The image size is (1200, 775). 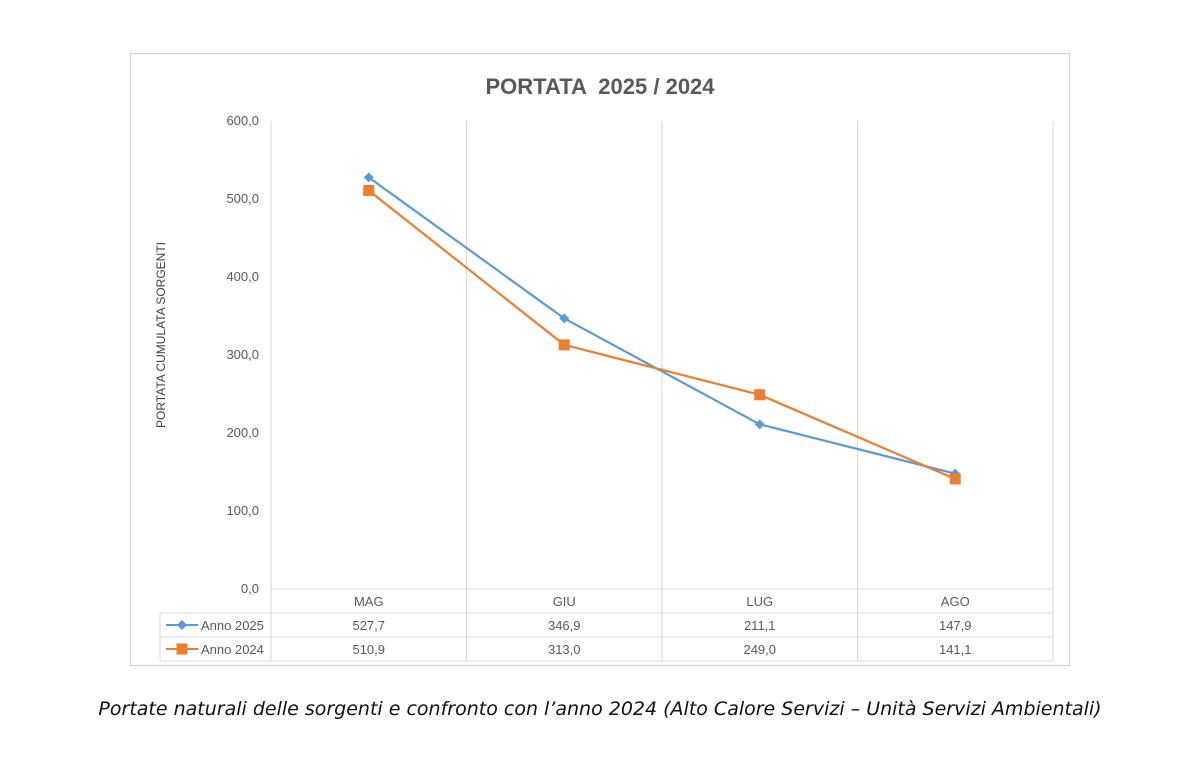 I want to click on x-tick-label: GIU, so click(x=564, y=601).